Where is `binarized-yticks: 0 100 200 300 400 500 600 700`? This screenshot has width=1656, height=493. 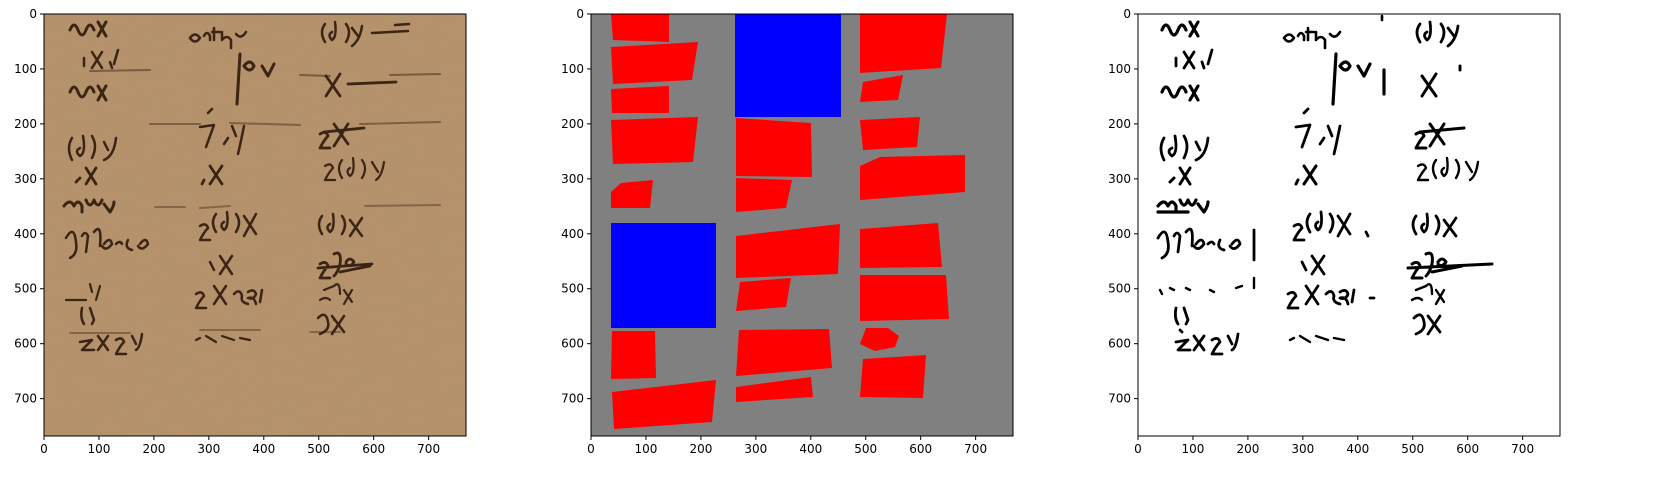
binarized-yticks: 0 100 200 300 400 500 600 700 is located at coordinates (1123, 206).